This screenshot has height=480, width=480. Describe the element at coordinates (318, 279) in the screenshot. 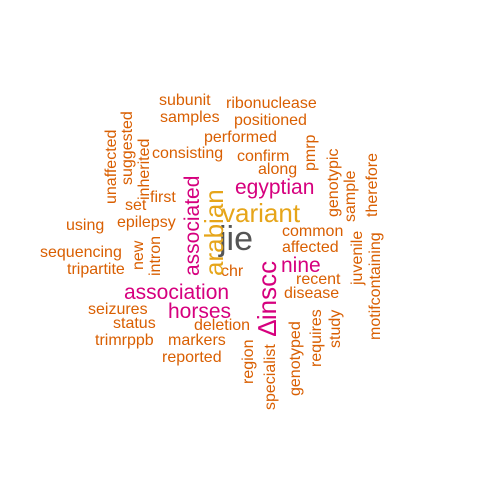

I see `word-recent: recent` at that location.